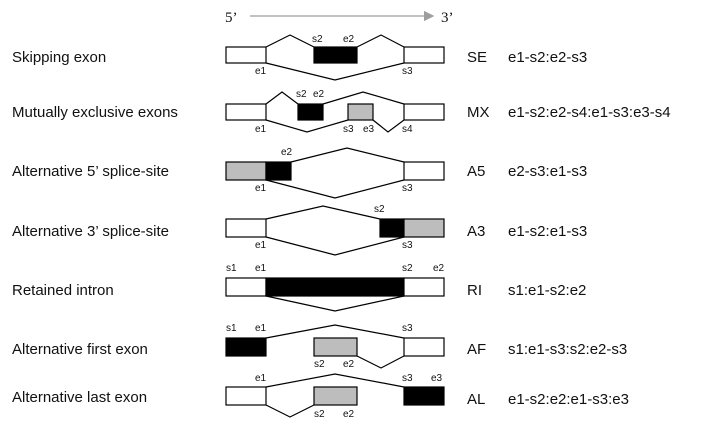 The width and height of the screenshot is (707, 430). I want to click on event-label: Mutually exclusive exons, so click(95, 112).